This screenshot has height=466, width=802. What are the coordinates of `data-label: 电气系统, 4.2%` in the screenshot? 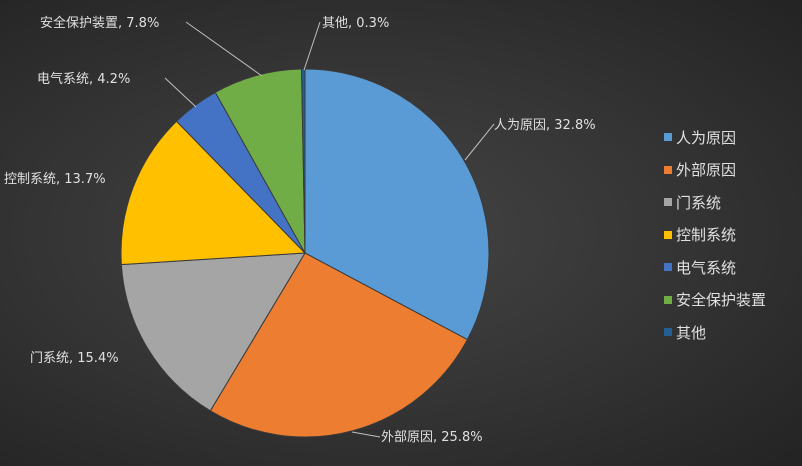 It's located at (83, 79).